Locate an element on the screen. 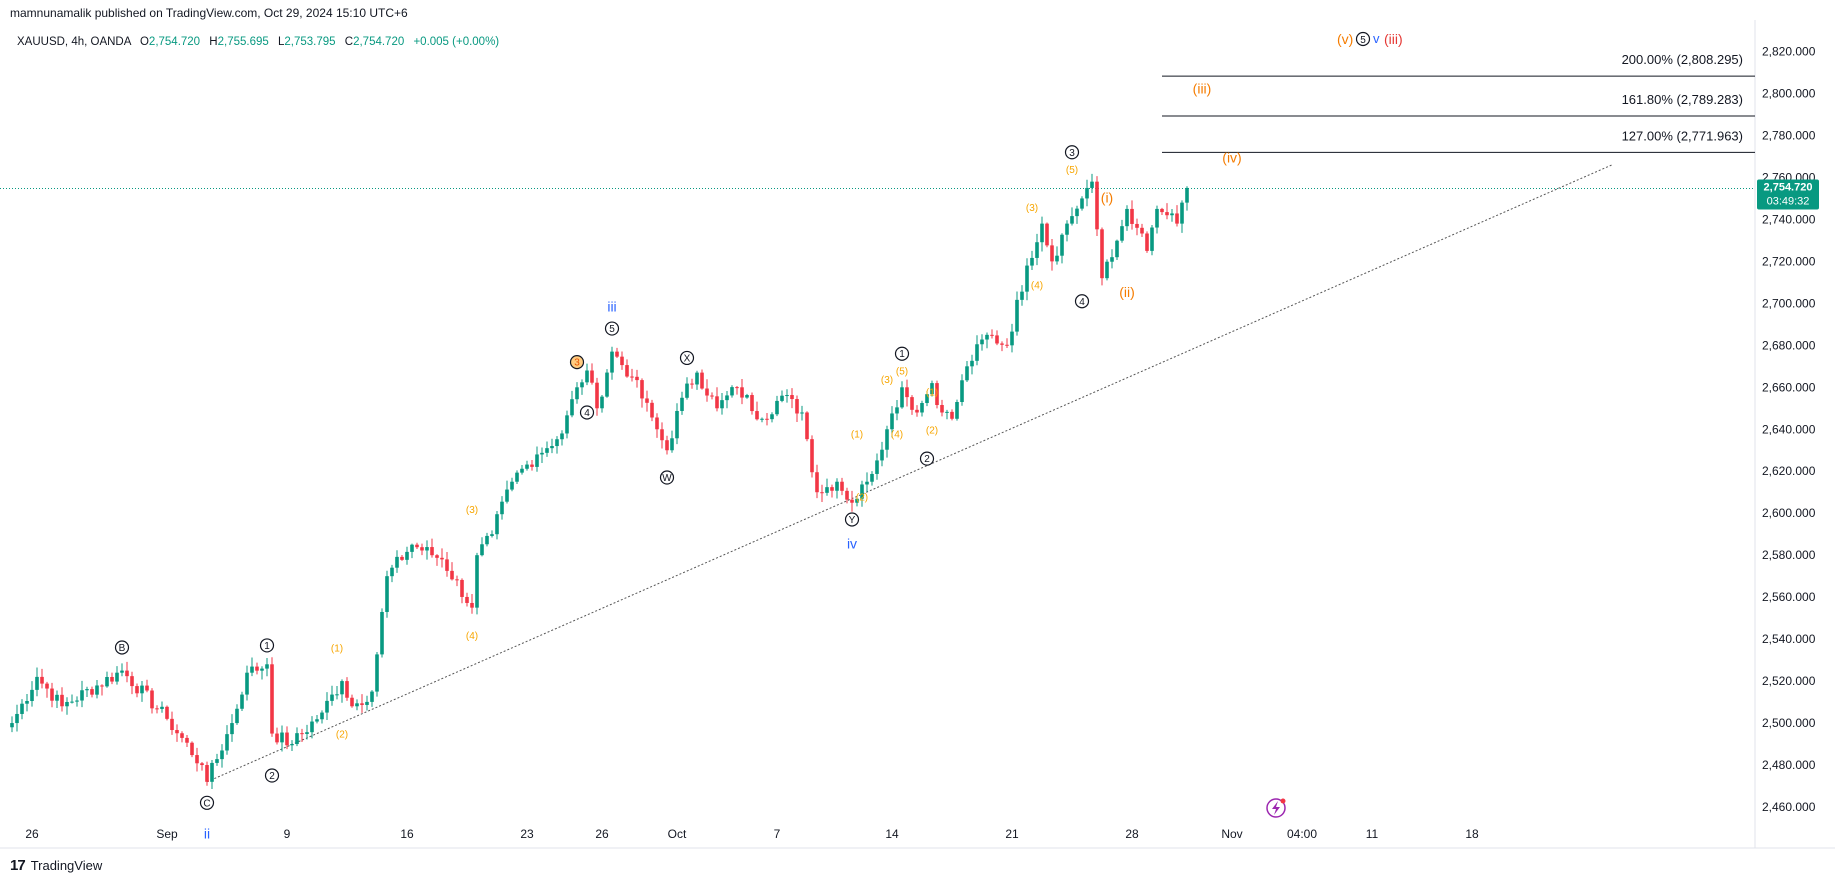  lightning-icon is located at coordinates (1276, 808).